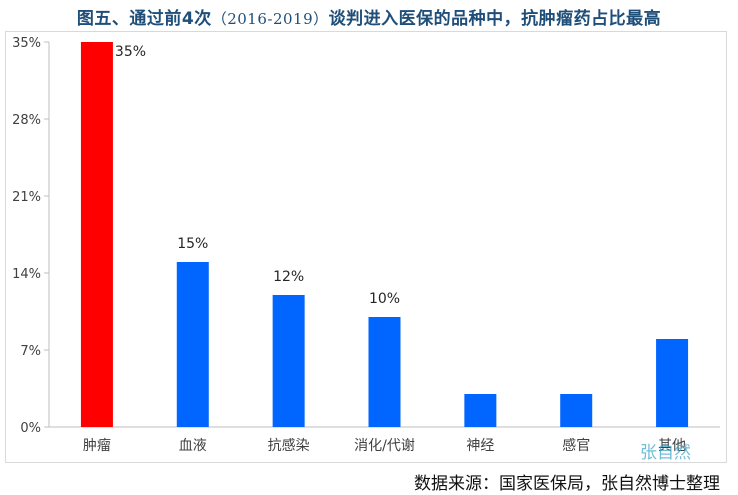  What do you see at coordinates (384, 446) in the screenshot?
I see `x-tick-label: 消化/代谢` at bounding box center [384, 446].